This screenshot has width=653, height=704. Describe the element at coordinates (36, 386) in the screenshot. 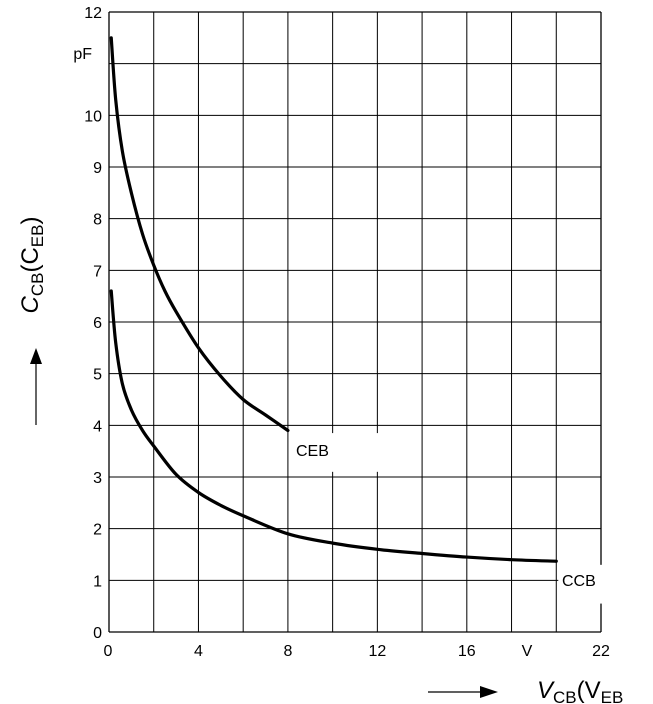

I see `y-direction-arrow` at that location.